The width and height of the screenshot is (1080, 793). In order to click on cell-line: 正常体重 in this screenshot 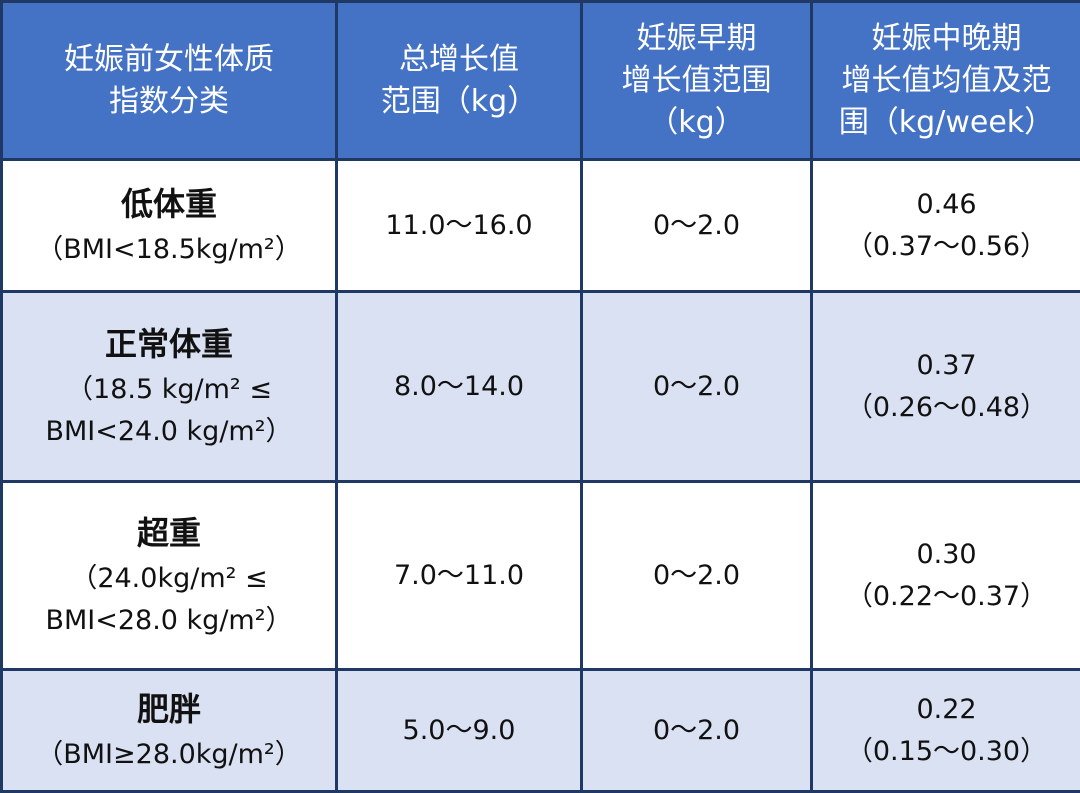, I will do `click(169, 345)`.